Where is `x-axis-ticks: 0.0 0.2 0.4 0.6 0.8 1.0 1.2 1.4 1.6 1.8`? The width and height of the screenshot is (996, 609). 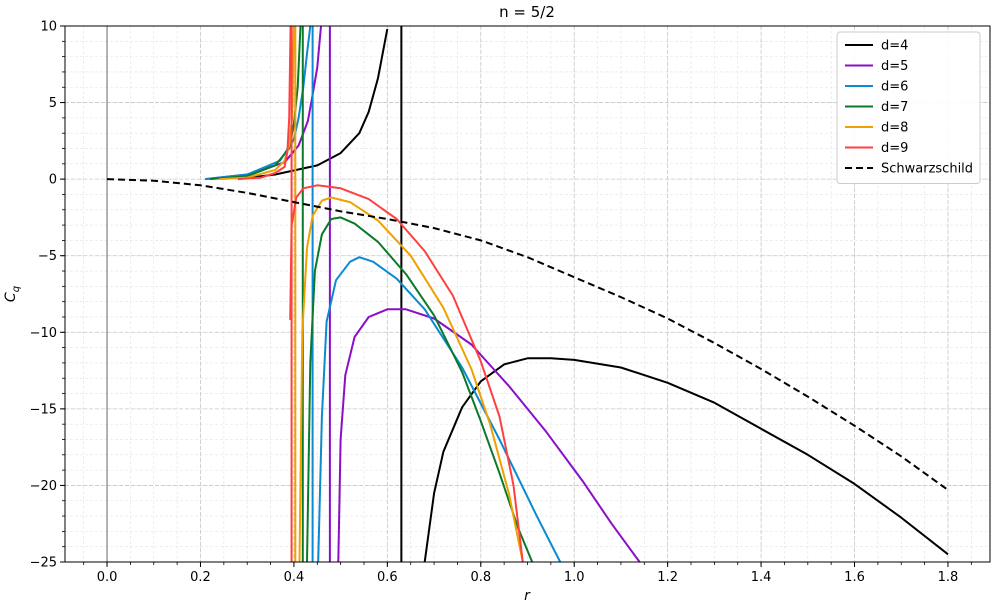
x-axis-ticks: 0.0 0.2 0.4 0.6 0.8 1.0 1.2 1.4 1.6 1.8 is located at coordinates (527, 573).